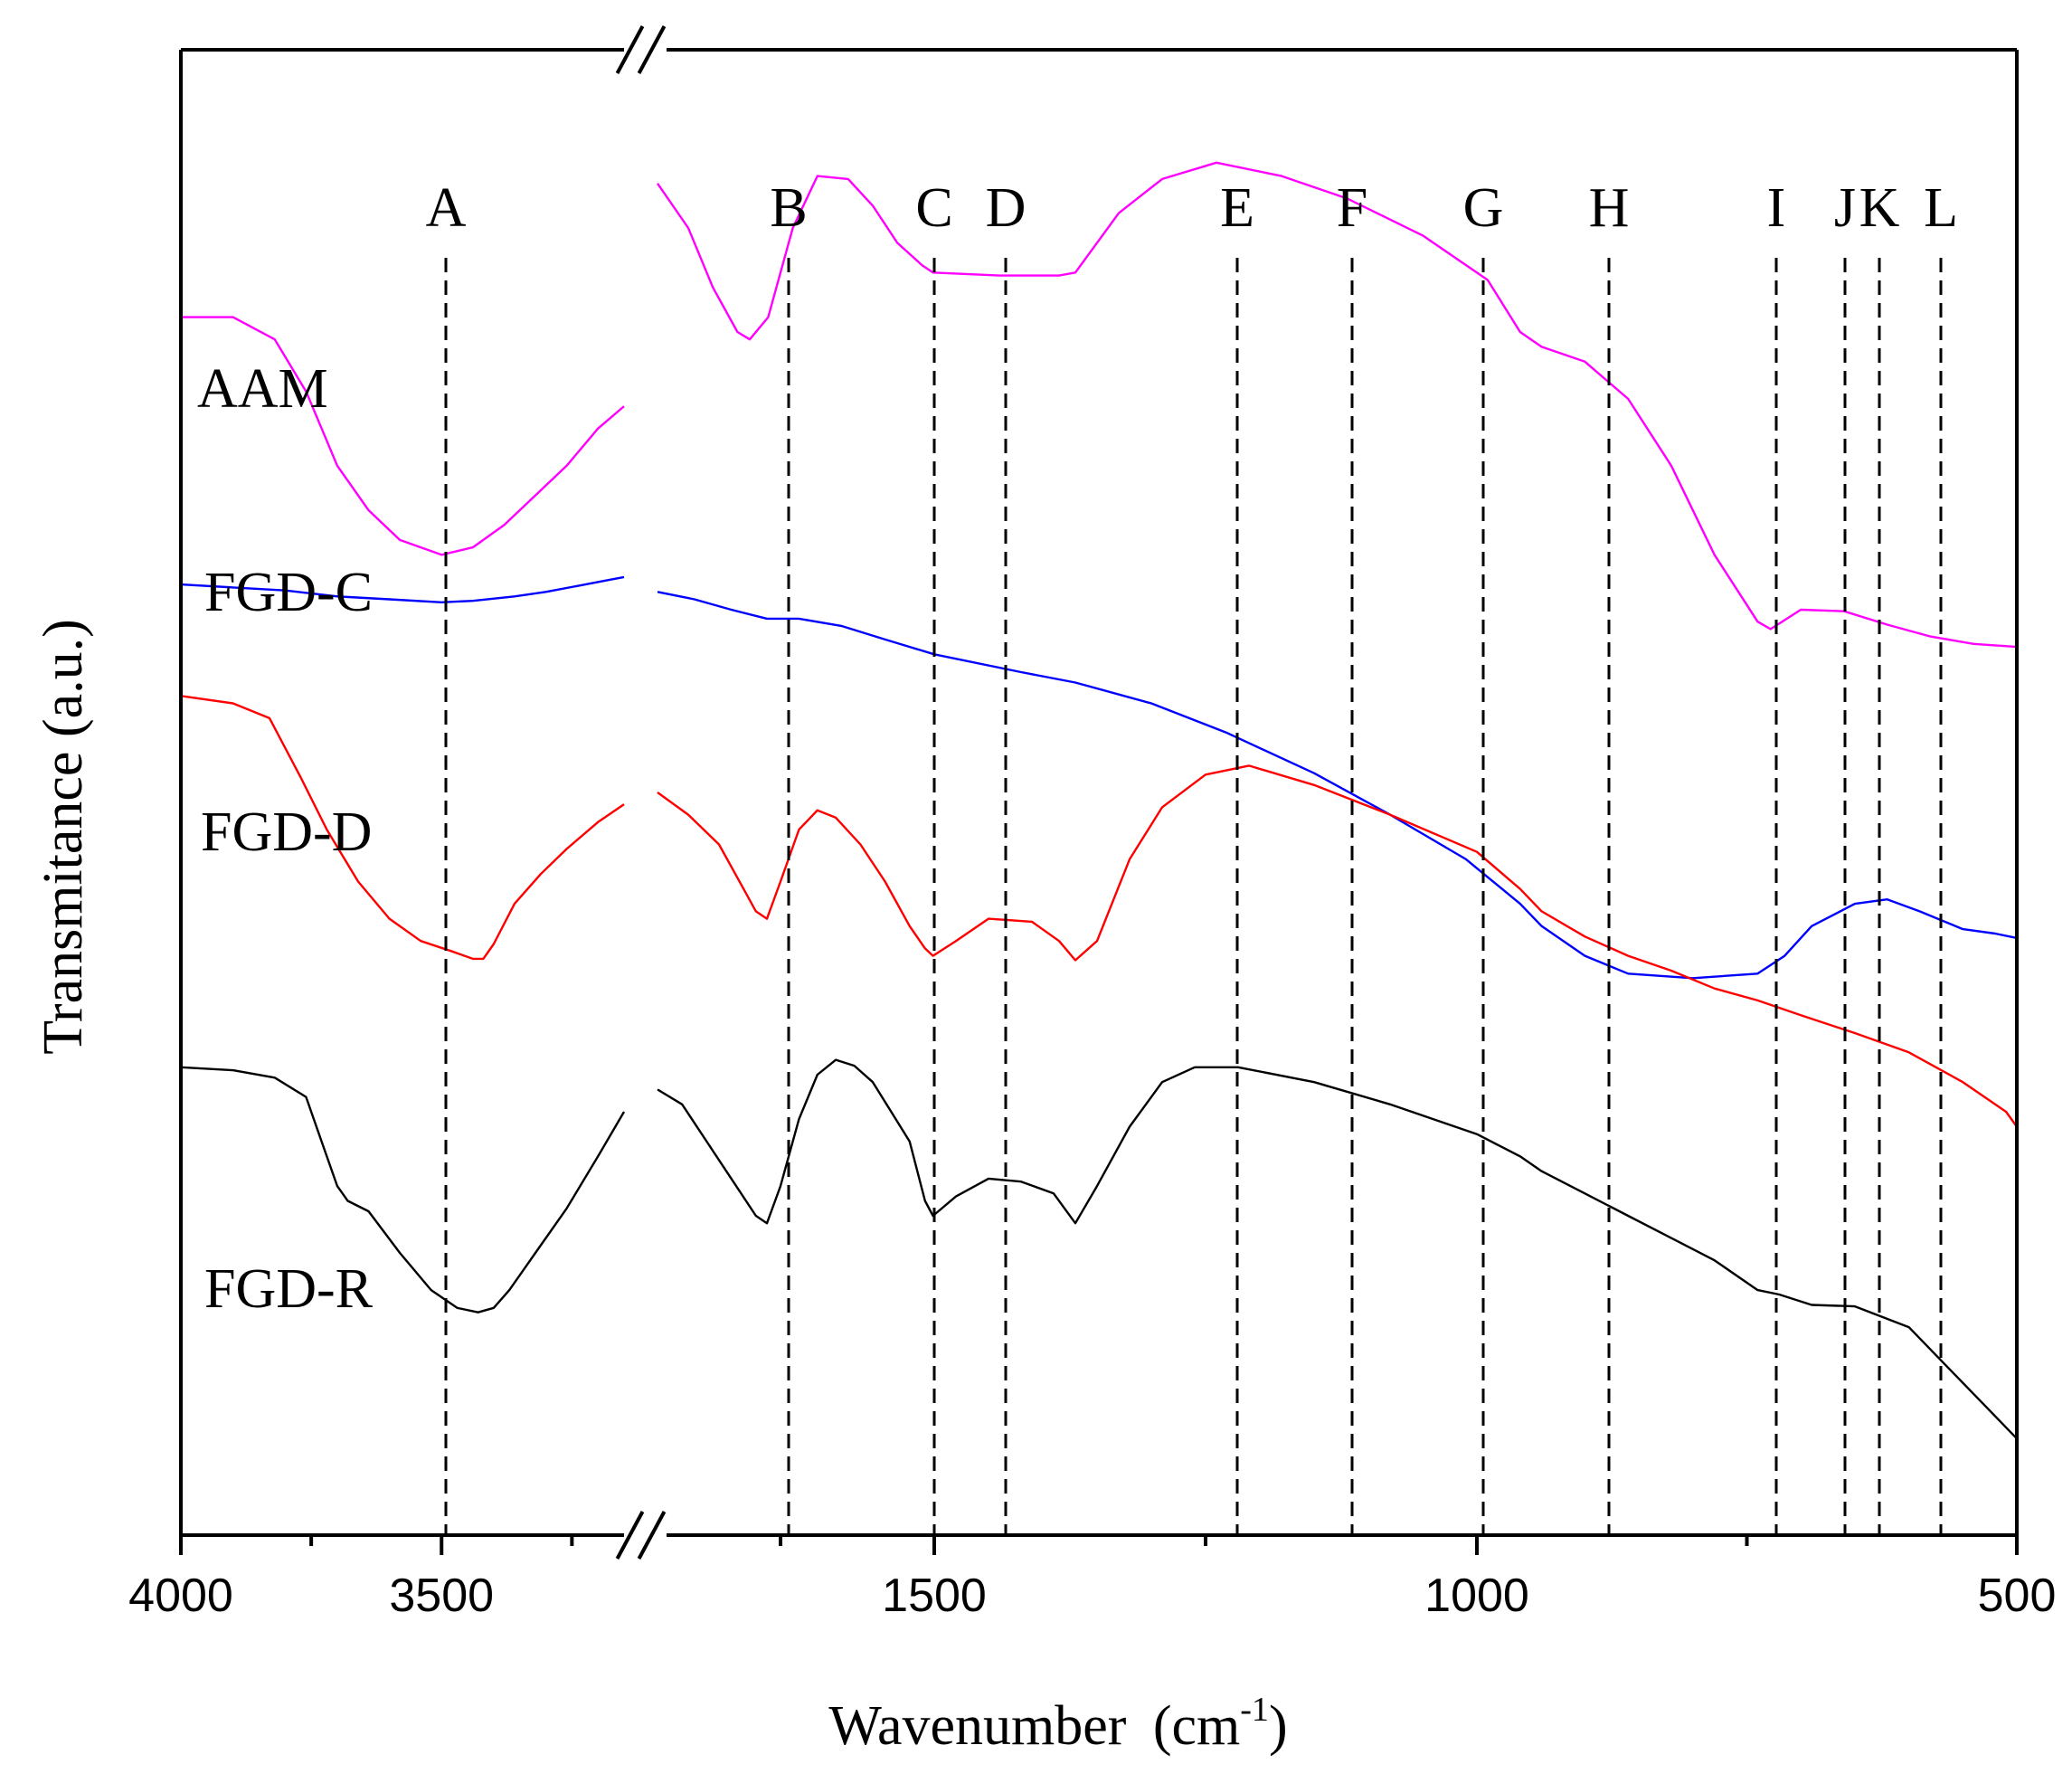  Describe the element at coordinates (1776, 208) in the screenshot. I see `reference-label-i: I` at that location.